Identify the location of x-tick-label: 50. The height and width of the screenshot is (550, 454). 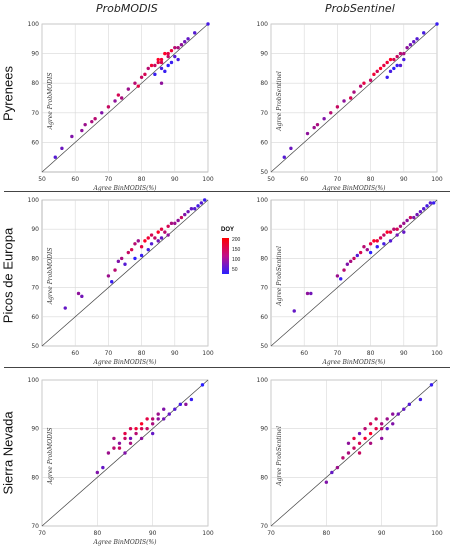
(271, 179).